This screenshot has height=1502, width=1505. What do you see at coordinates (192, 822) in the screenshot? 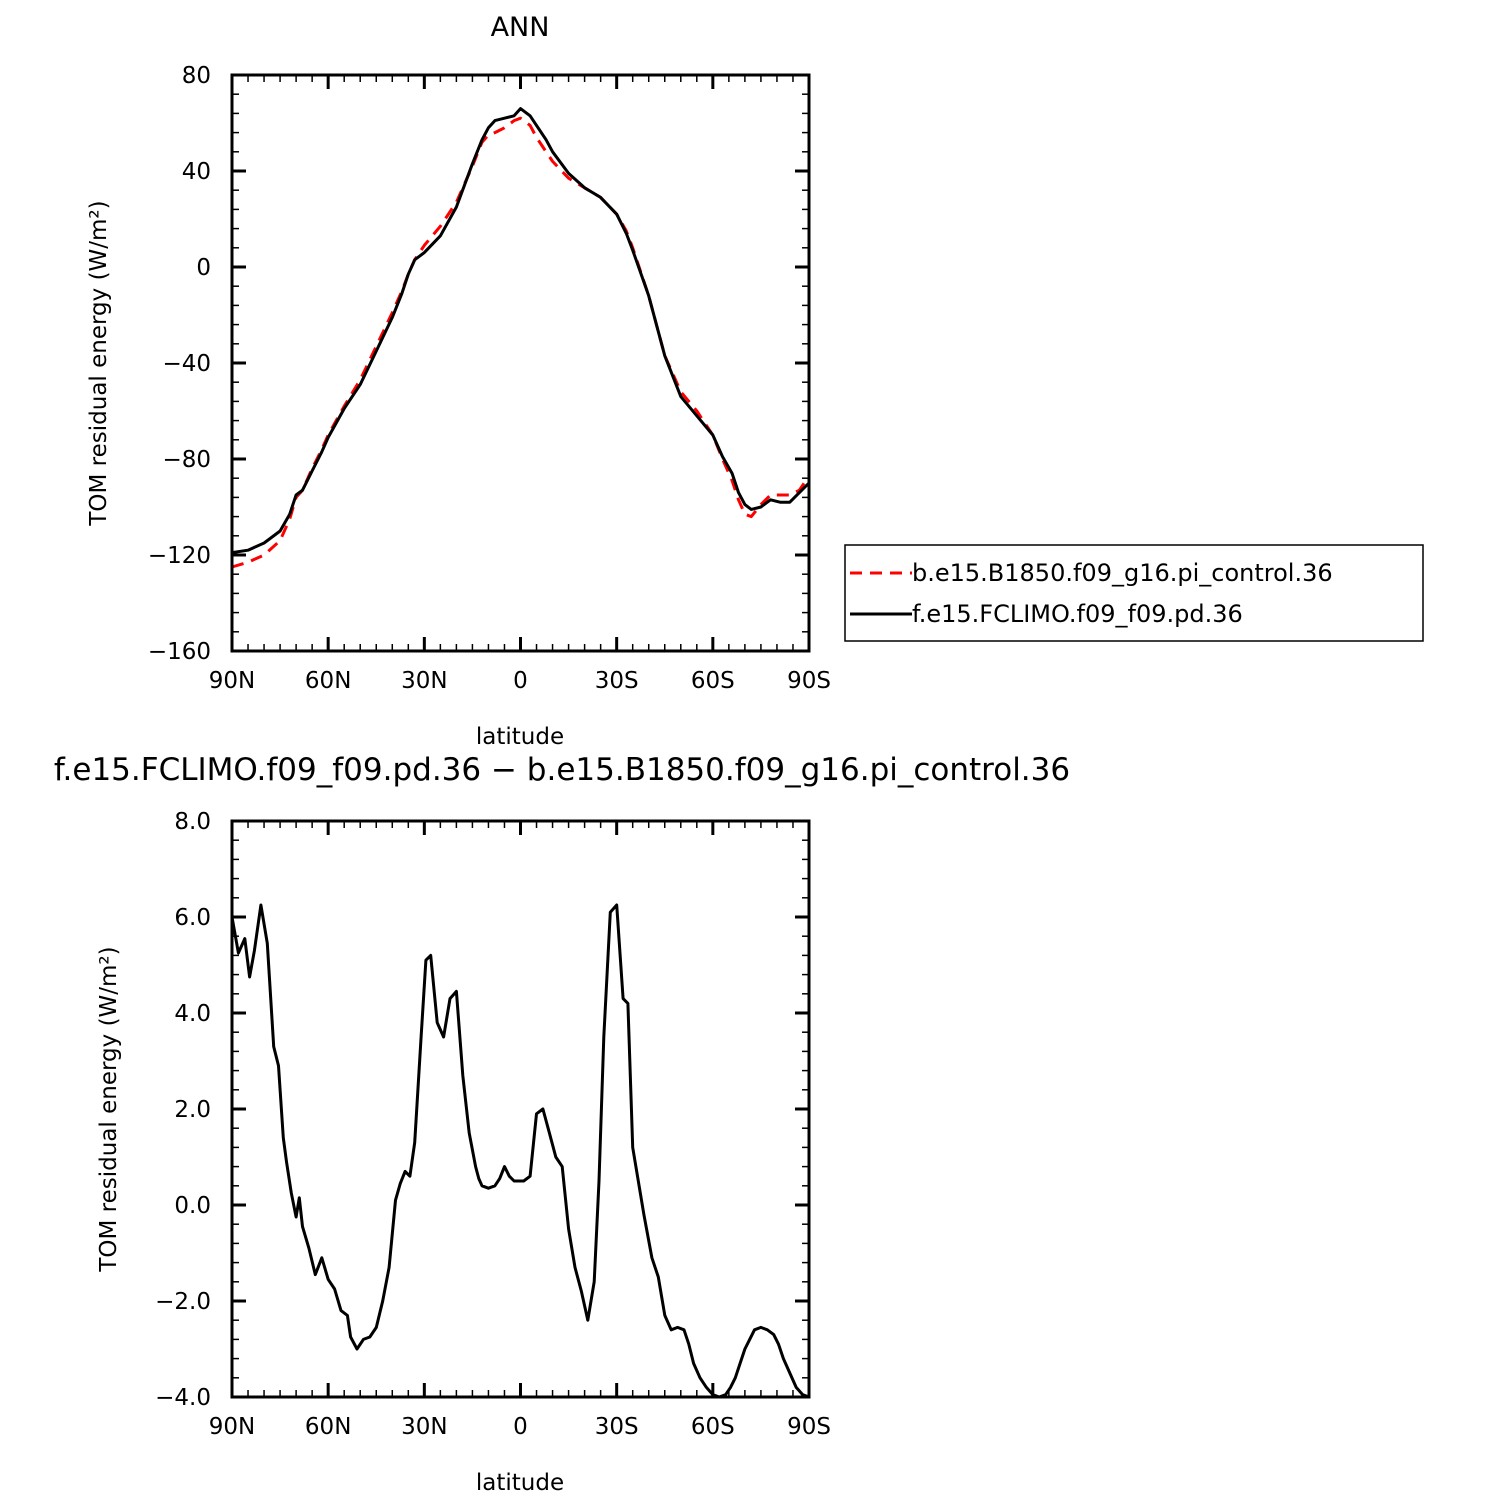
I see `y-tick-label: 8.0` at bounding box center [192, 822].